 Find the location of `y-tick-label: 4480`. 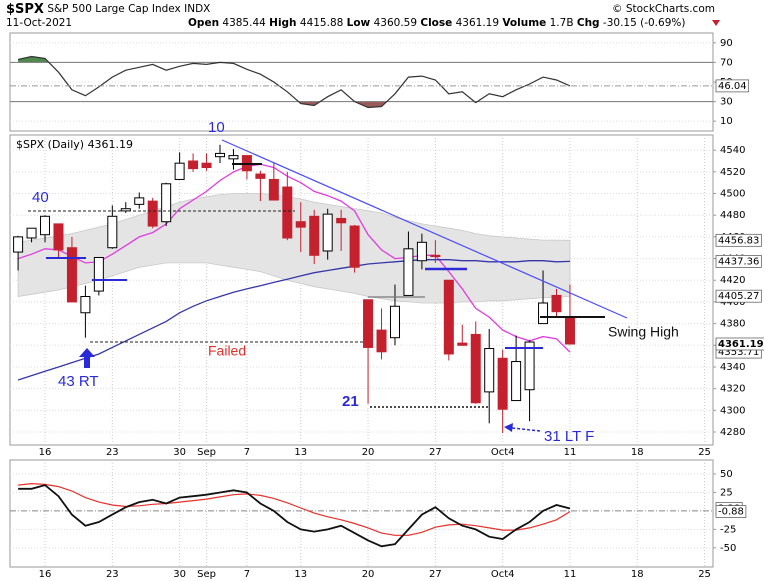

y-tick-label: 4480 is located at coordinates (732, 215).